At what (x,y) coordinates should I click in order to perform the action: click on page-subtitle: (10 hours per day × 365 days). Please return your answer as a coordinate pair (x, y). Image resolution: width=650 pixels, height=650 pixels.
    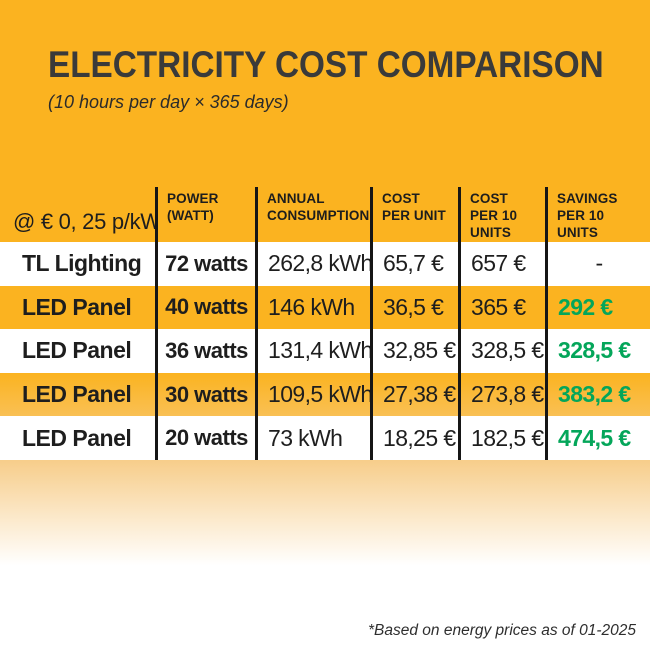
    Looking at the image, I should click on (168, 102).